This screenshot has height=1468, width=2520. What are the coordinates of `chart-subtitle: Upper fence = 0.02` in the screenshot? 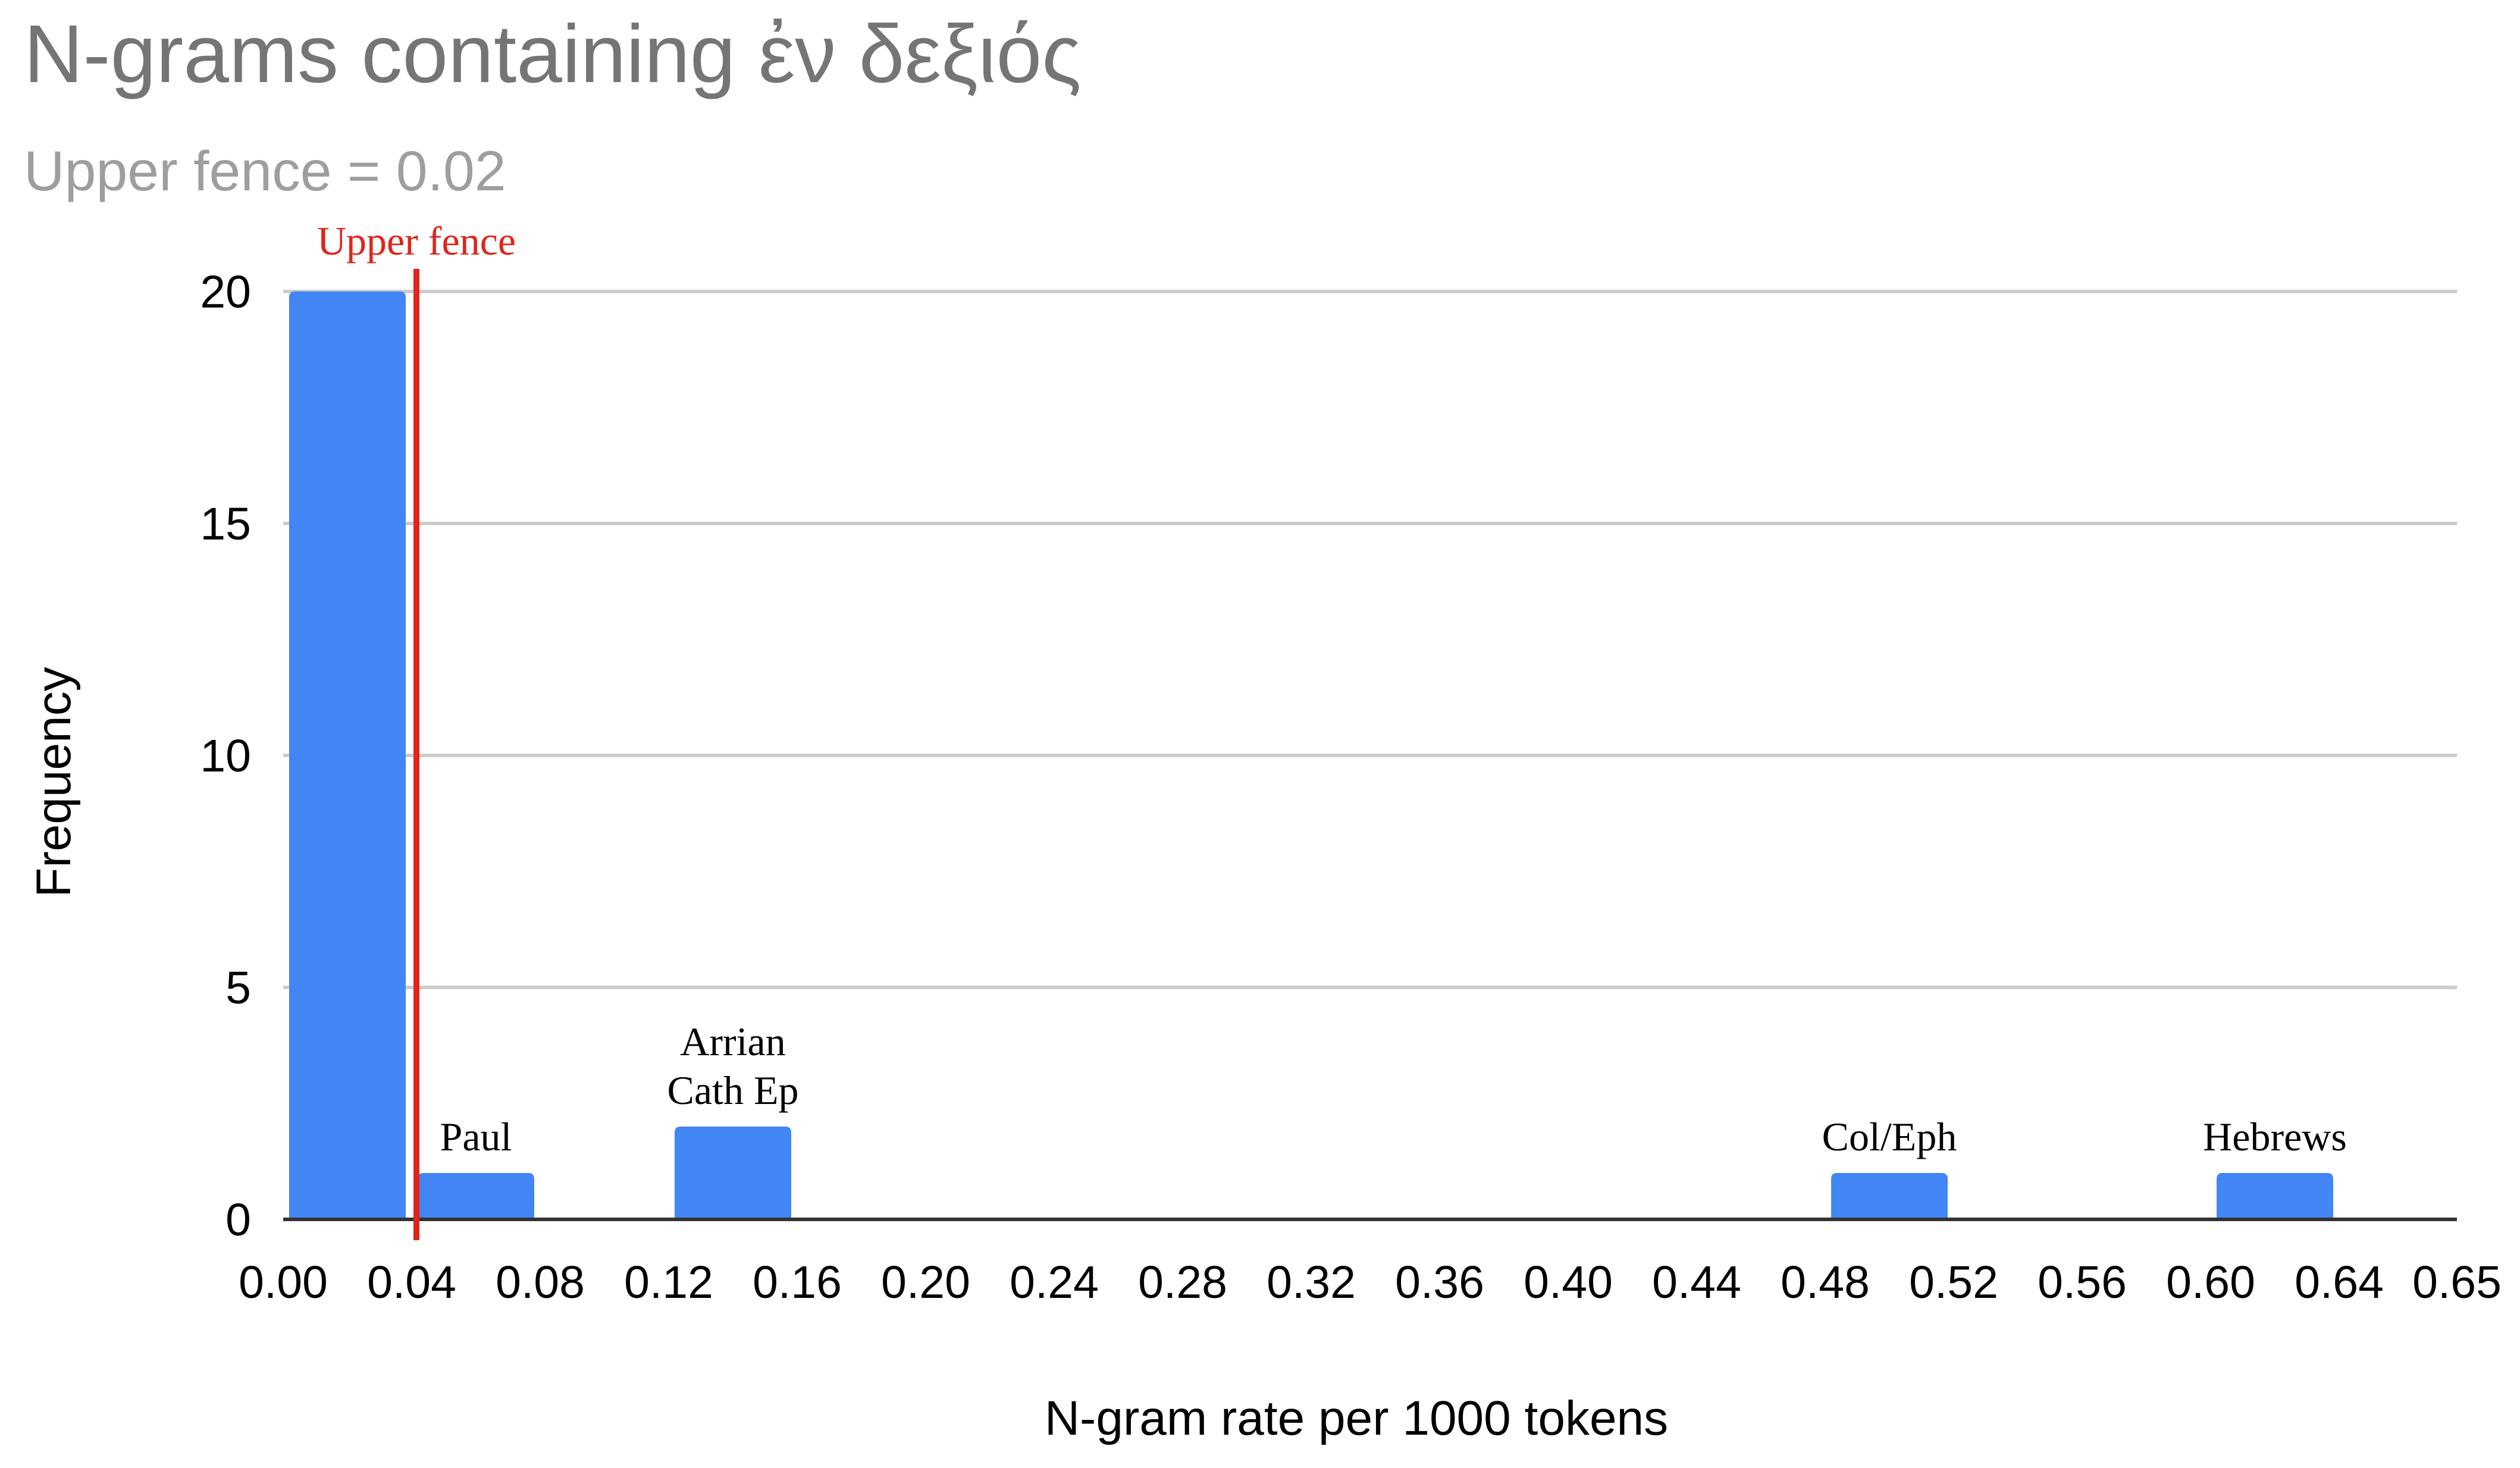 It's located at (265, 171).